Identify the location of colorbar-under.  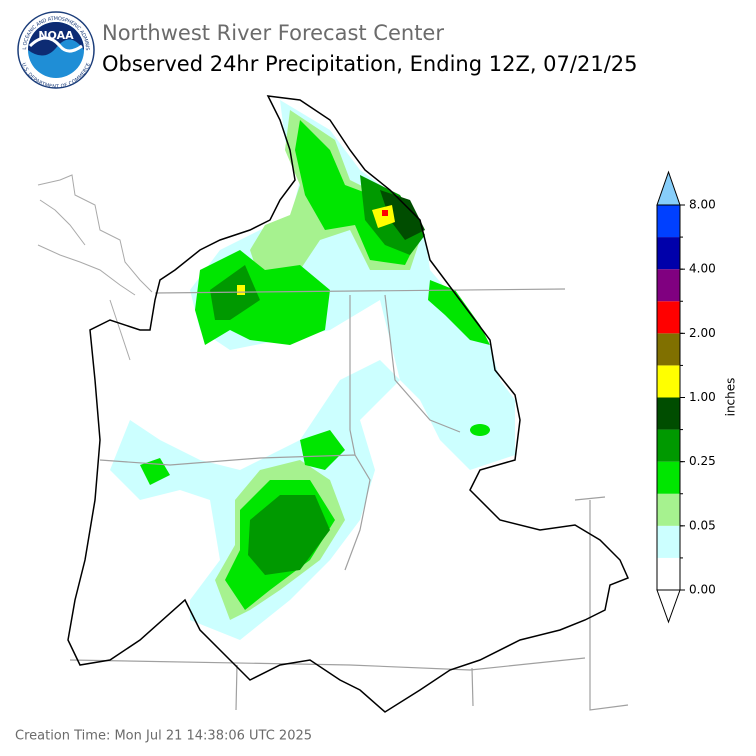
(668, 606).